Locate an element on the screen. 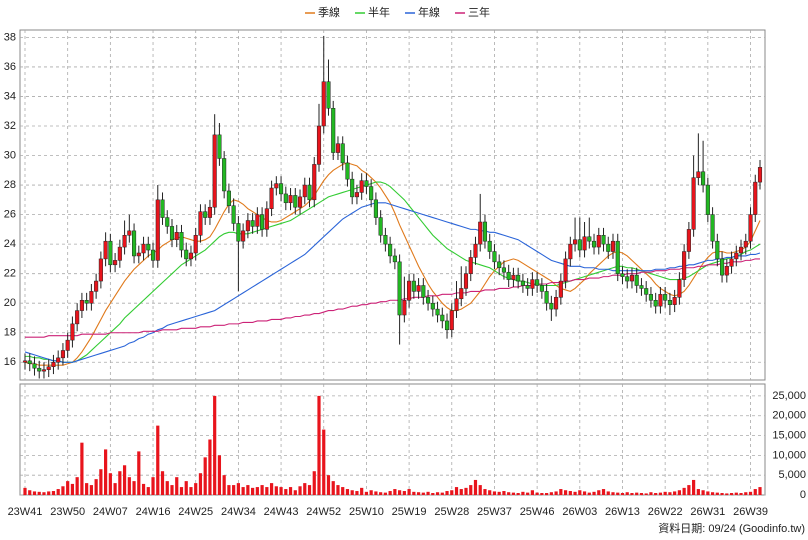 Image resolution: width=808 pixels, height=540 pixels. x-tick-label: 26W31 is located at coordinates (707, 512).